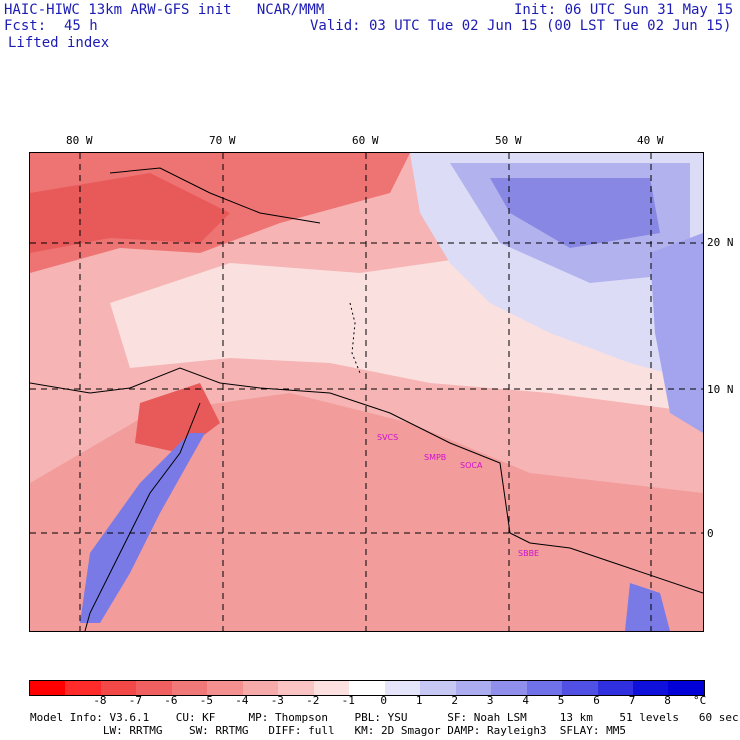 The image size is (740, 740). What do you see at coordinates (142, 528) in the screenshot?
I see `field-pacific-blue` at bounding box center [142, 528].